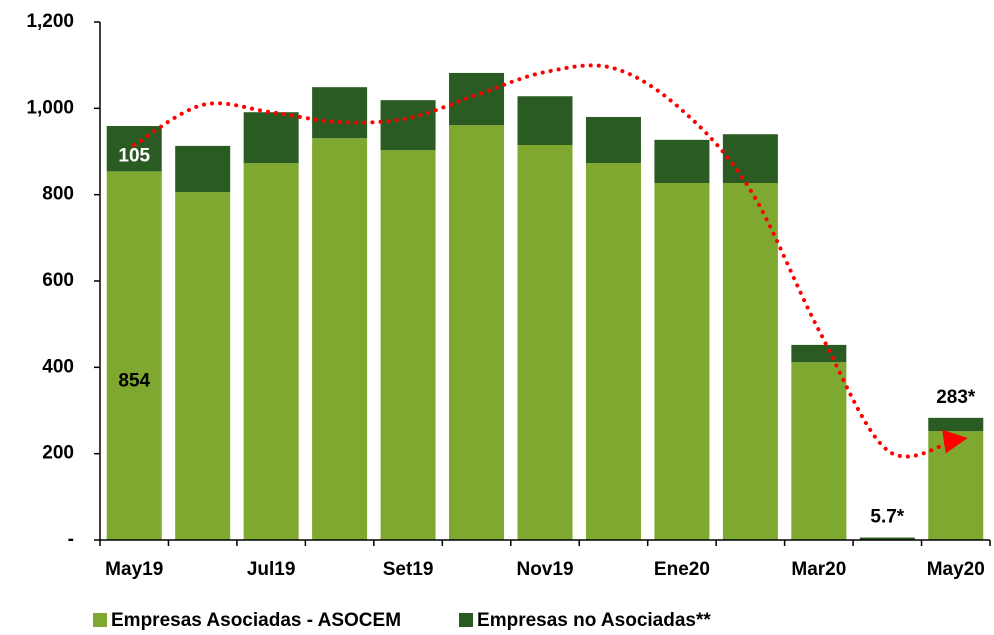  I want to click on x-tick-label: Nov19, so click(544, 569).